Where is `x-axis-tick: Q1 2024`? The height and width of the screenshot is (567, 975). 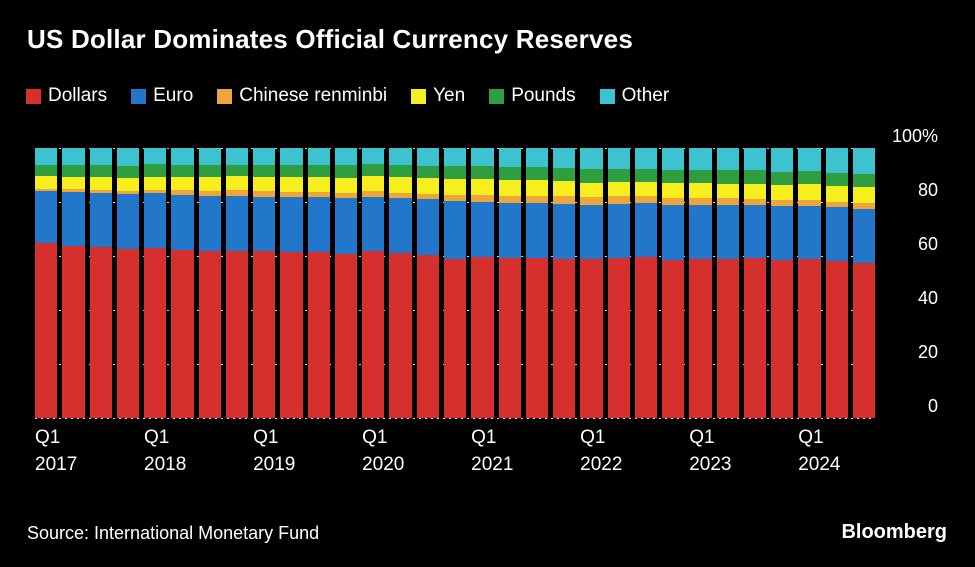 x-axis-tick: Q1 2024 is located at coordinates (819, 451).